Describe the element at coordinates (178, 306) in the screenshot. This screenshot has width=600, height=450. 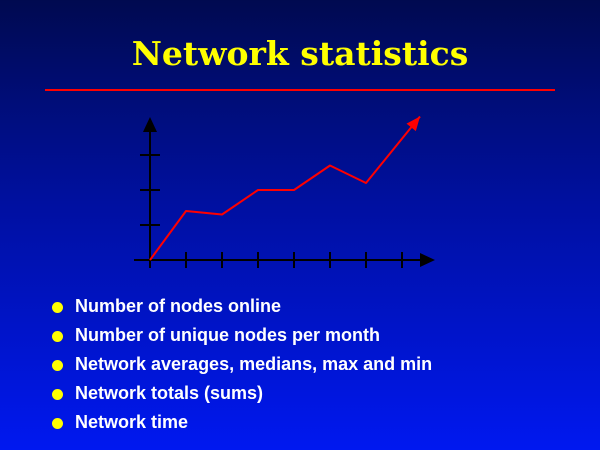
I see `bullet-text: Number of nodes online` at that location.